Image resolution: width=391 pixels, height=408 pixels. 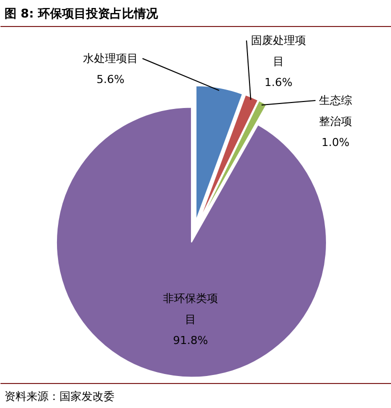 What do you see at coordinates (190, 340) in the screenshot?
I see `data-label: 91.8%` at bounding box center [190, 340].